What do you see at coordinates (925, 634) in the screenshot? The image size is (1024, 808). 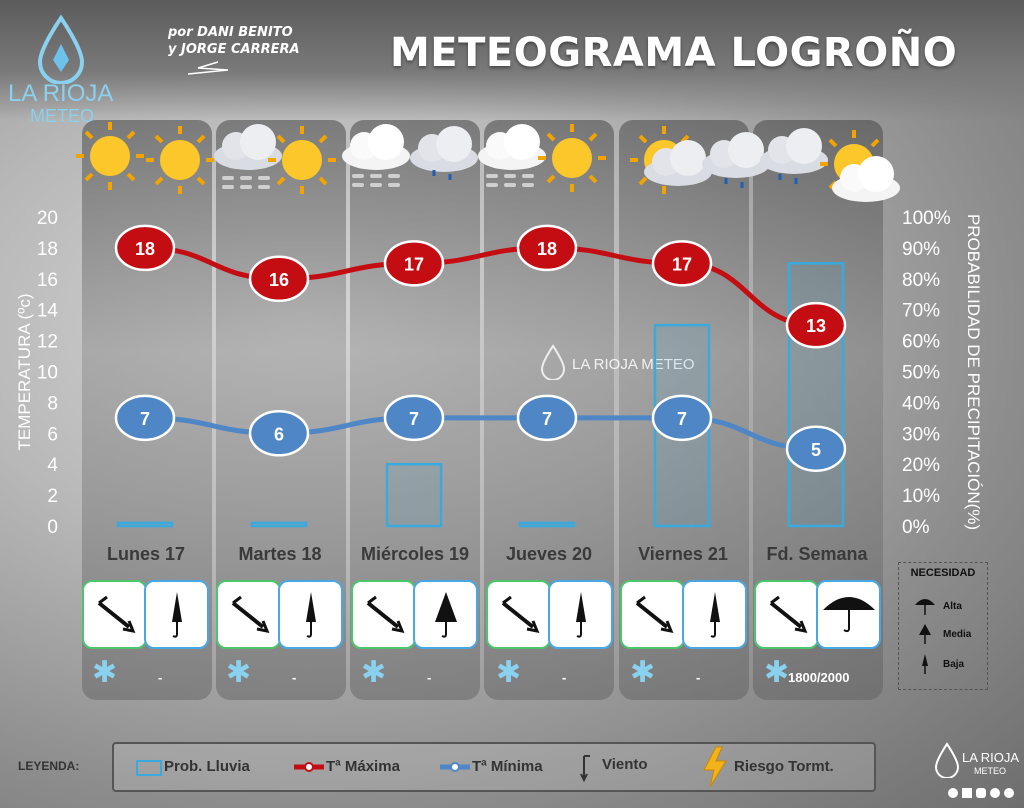 I see `umbrella-medium-icon` at bounding box center [925, 634].